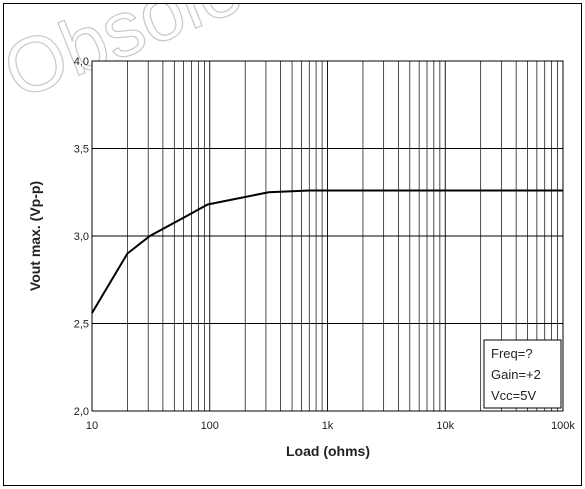  What do you see at coordinates (81, 237) in the screenshot?
I see `y-tick-label: 3,0` at bounding box center [81, 237].